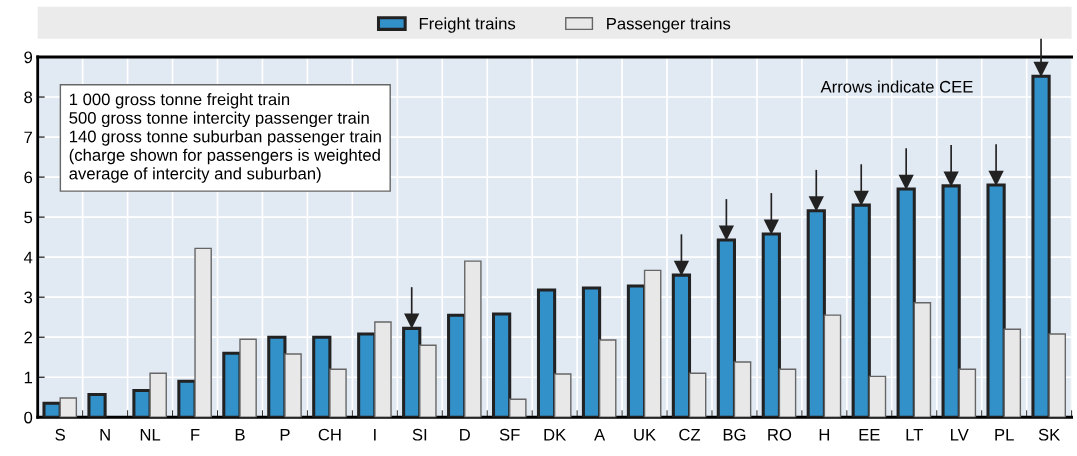 The width and height of the screenshot is (1077, 456). I want to click on y-tick-label: 1, so click(28, 377).